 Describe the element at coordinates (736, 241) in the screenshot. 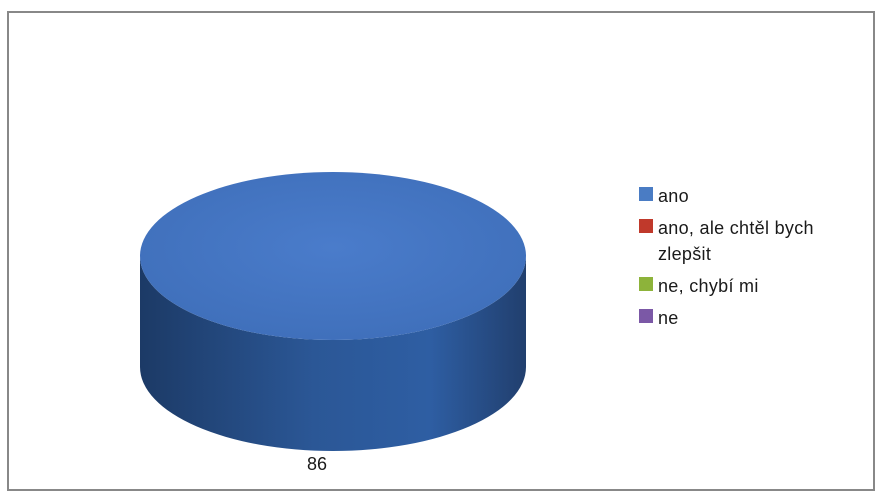

I see `legend-label: ano, ale chtěl bych zlepšit` at that location.